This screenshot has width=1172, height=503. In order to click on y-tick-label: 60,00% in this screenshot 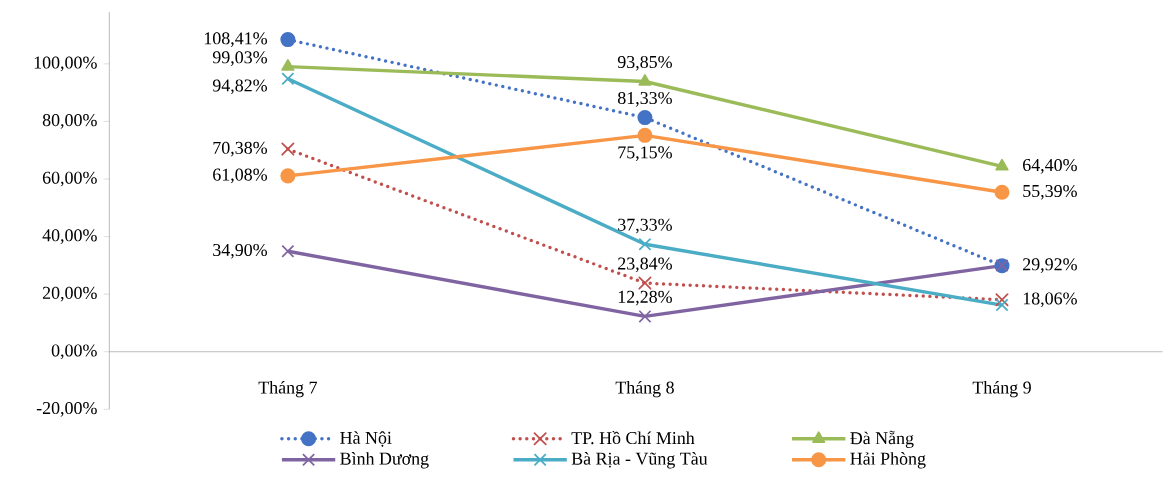, I will do `click(69, 179)`.